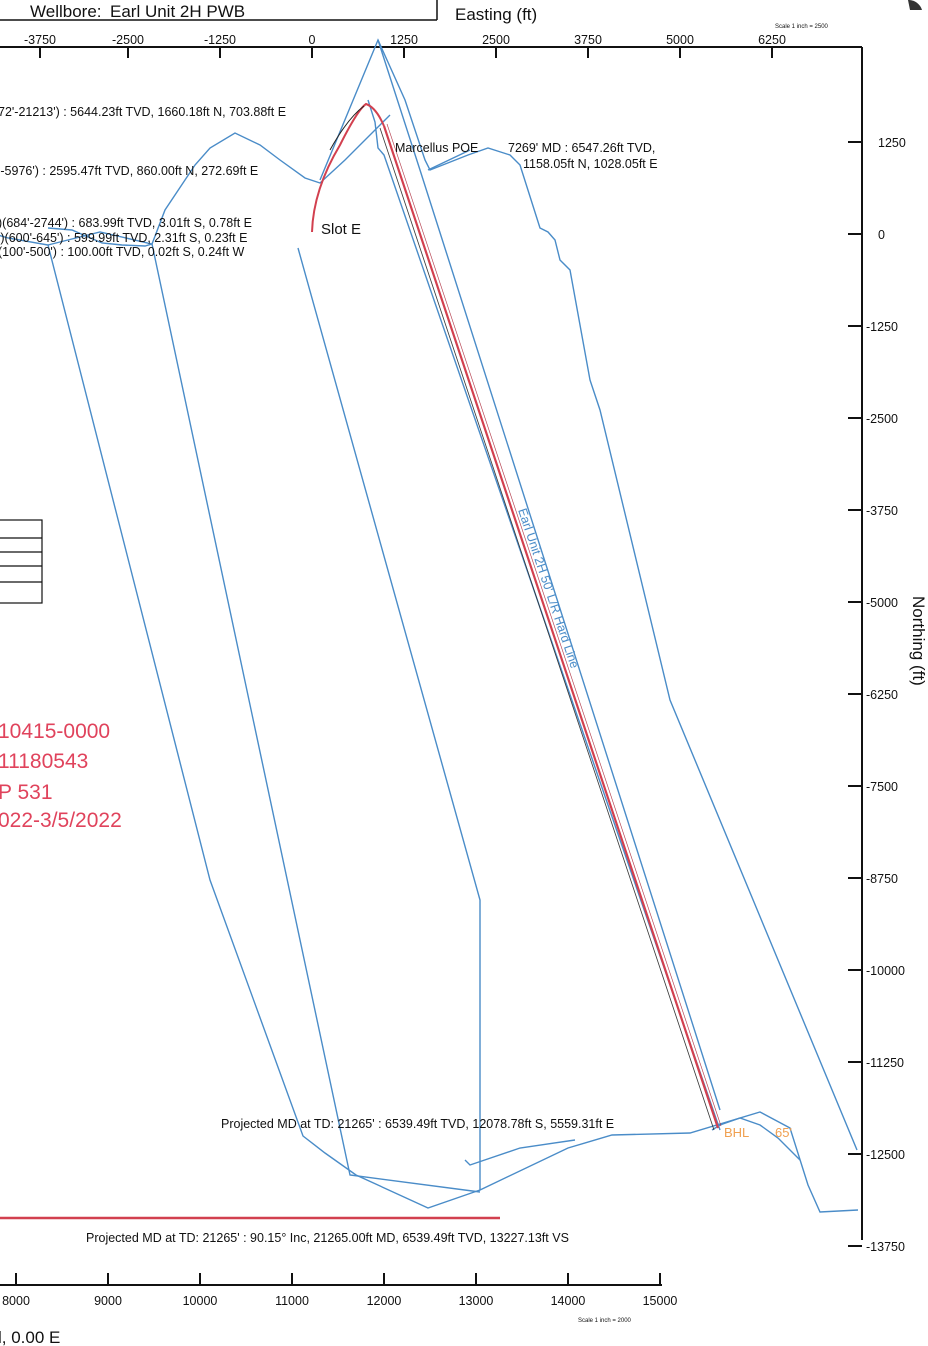 The width and height of the screenshot is (928, 1346). Describe the element at coordinates (882, 327) in the screenshot. I see `northing-tick-label: -1250` at that location.